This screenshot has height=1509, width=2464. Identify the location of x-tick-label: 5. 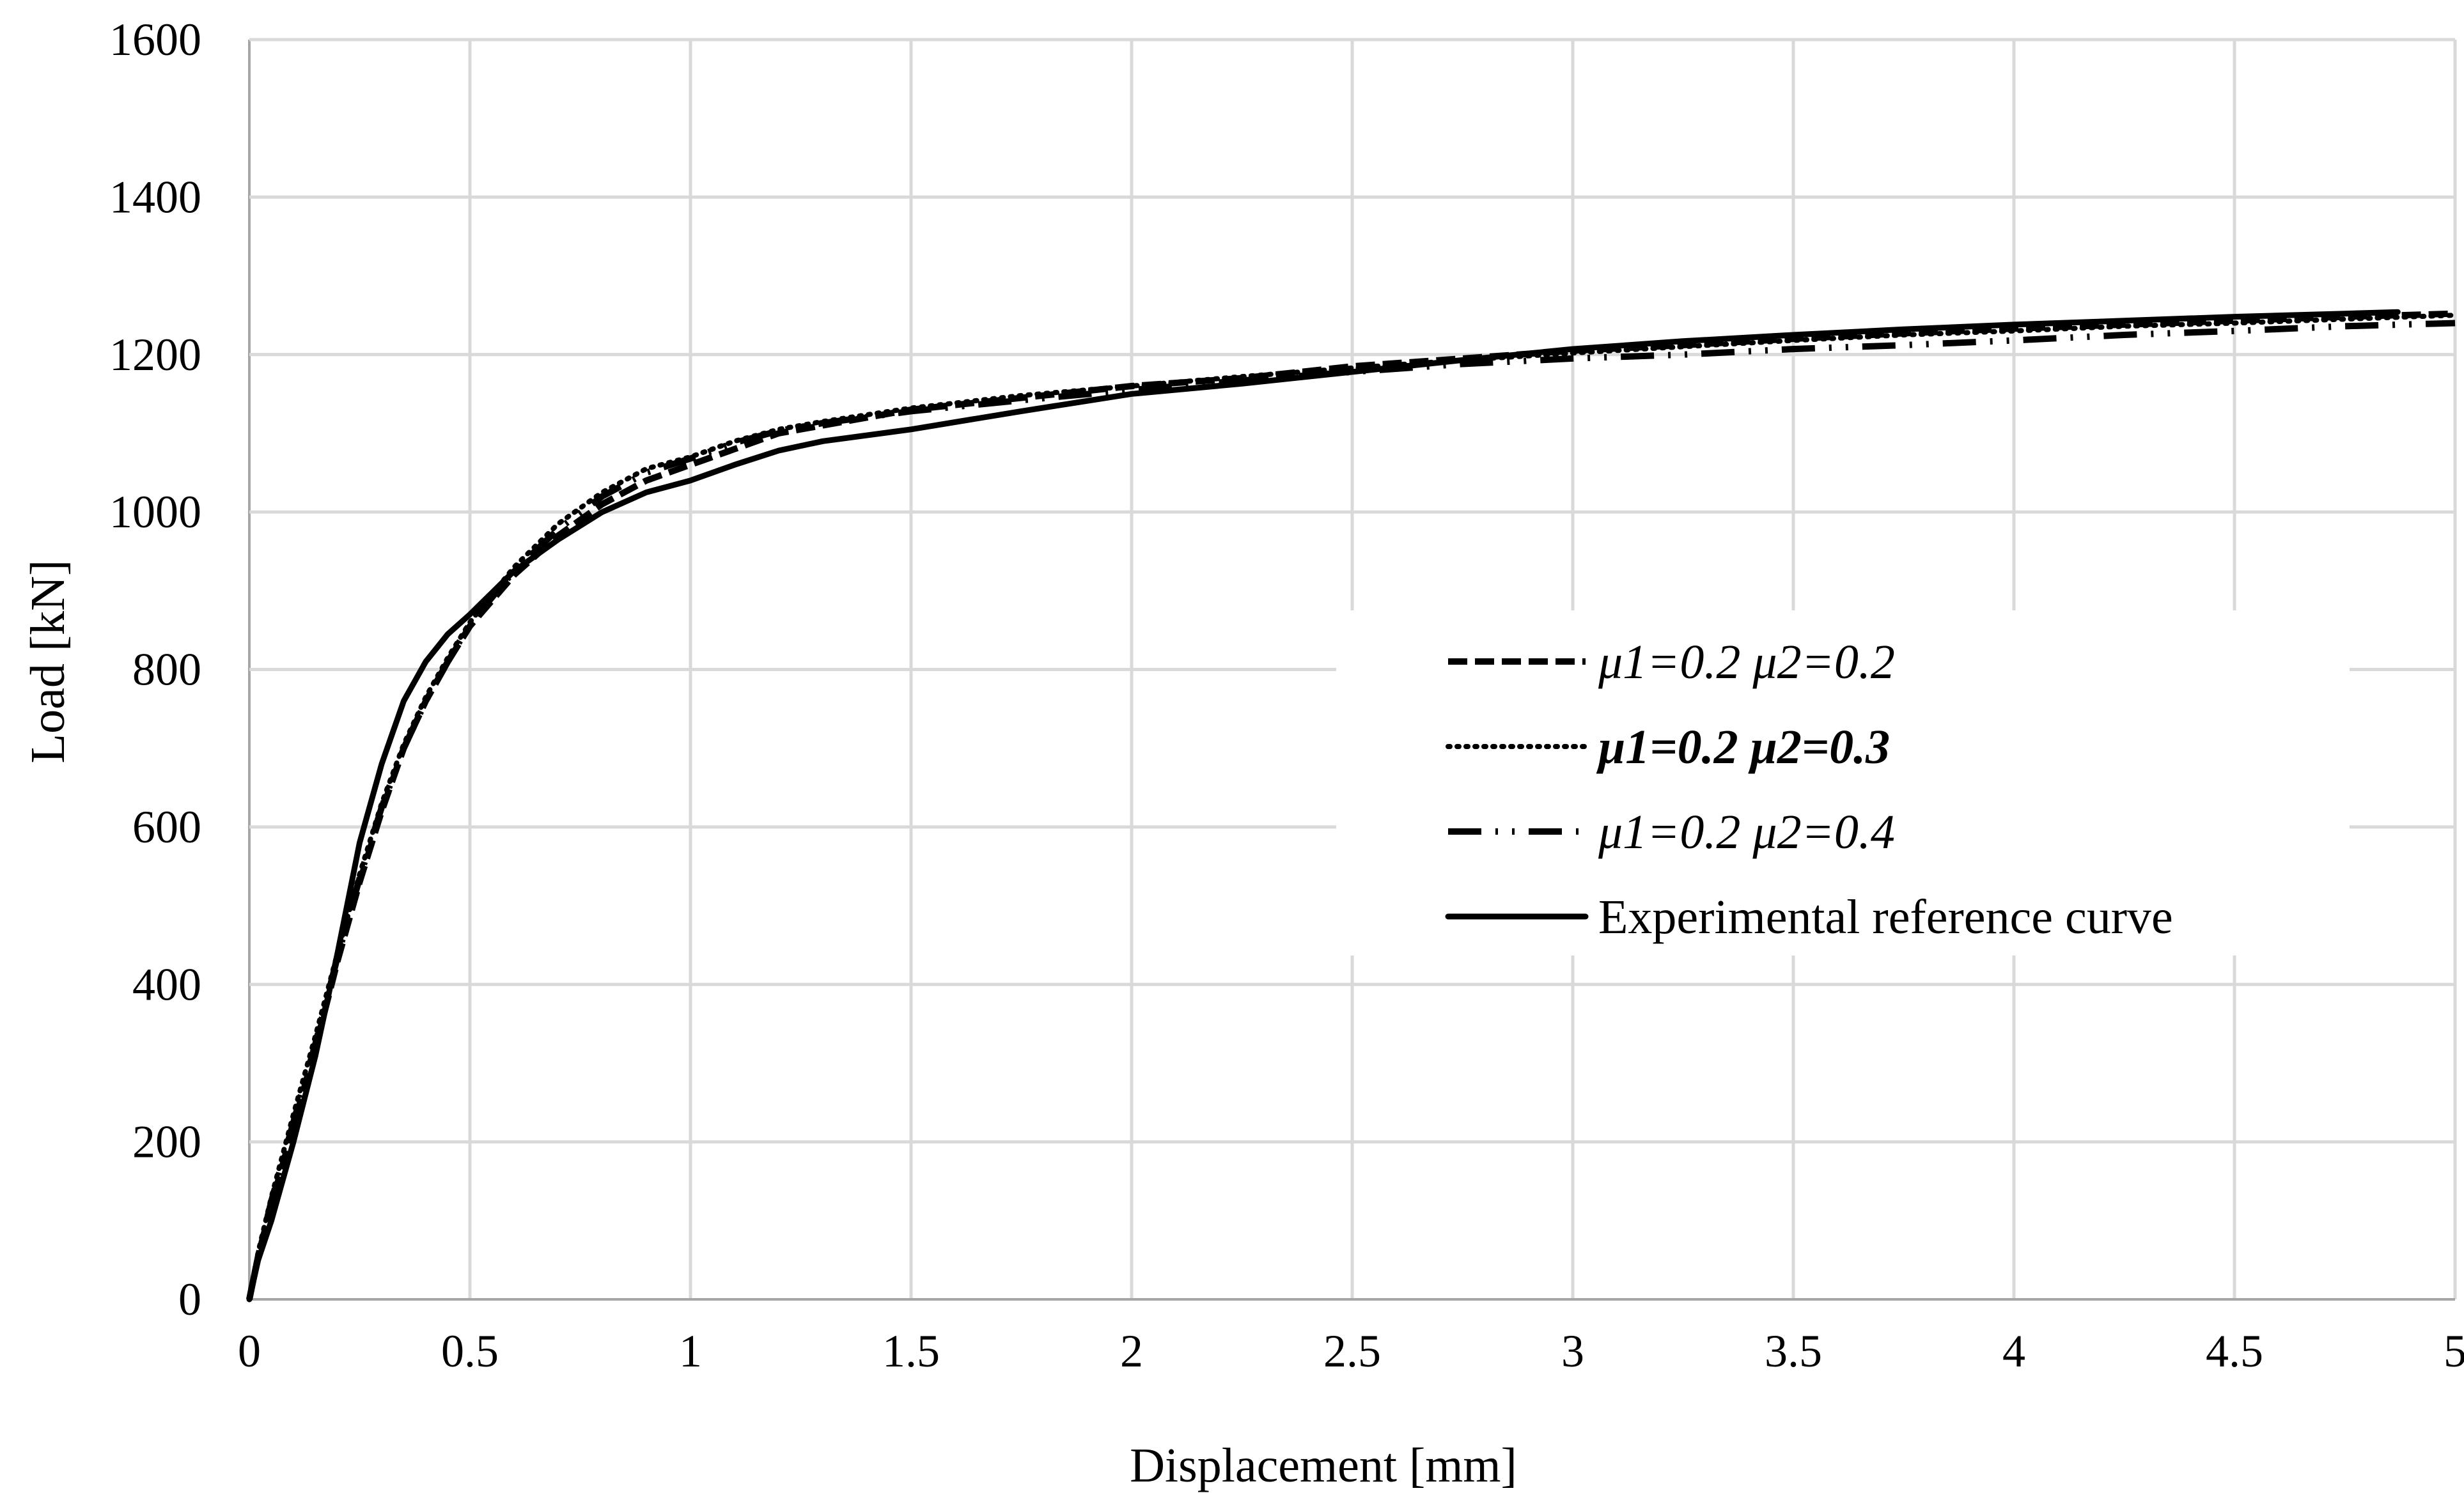
(2454, 1351).